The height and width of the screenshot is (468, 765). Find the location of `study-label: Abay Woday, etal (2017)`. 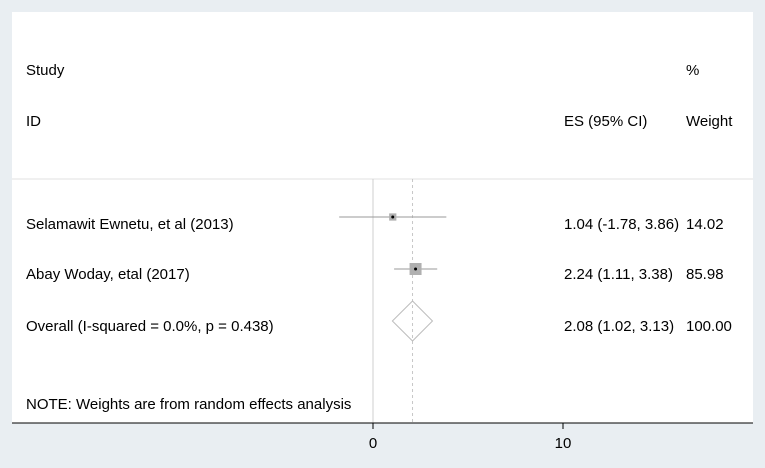

study-label: Abay Woday, etal (2017) is located at coordinates (108, 274).